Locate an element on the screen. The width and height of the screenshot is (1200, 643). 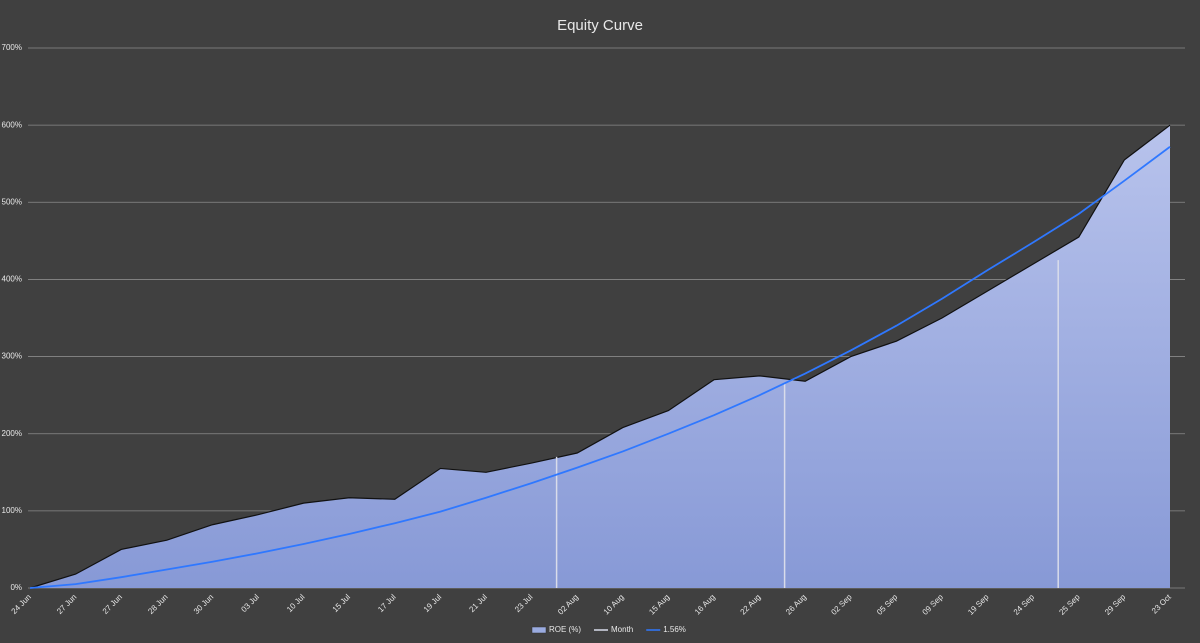
x-tick-label: 30 Jun is located at coordinates (203, 604).